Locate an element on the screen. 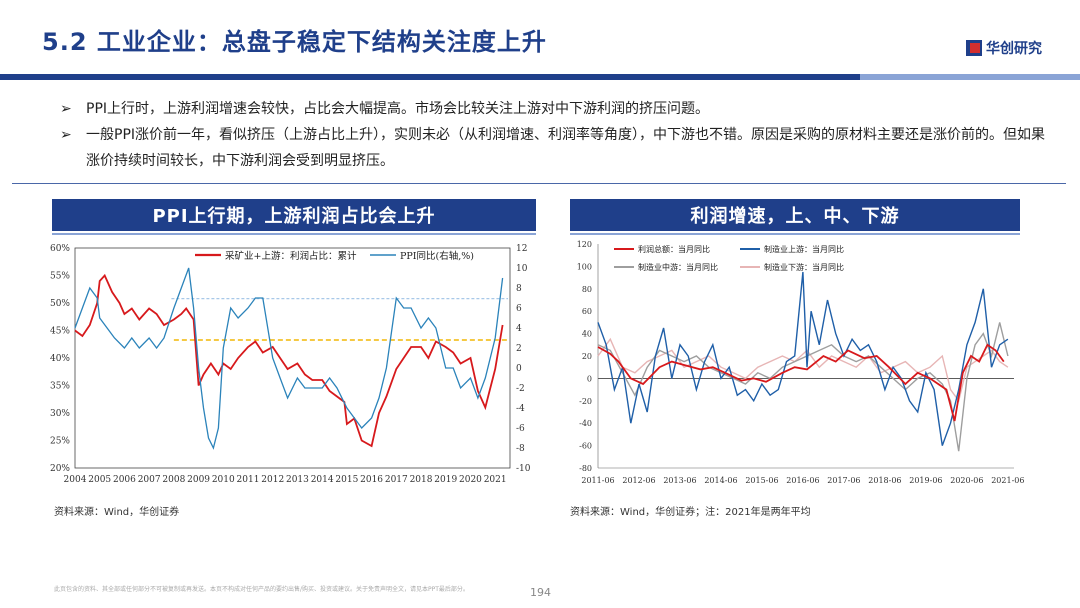 This screenshot has width=1080, height=608. x-tick-label: 2016-06 is located at coordinates (802, 480).